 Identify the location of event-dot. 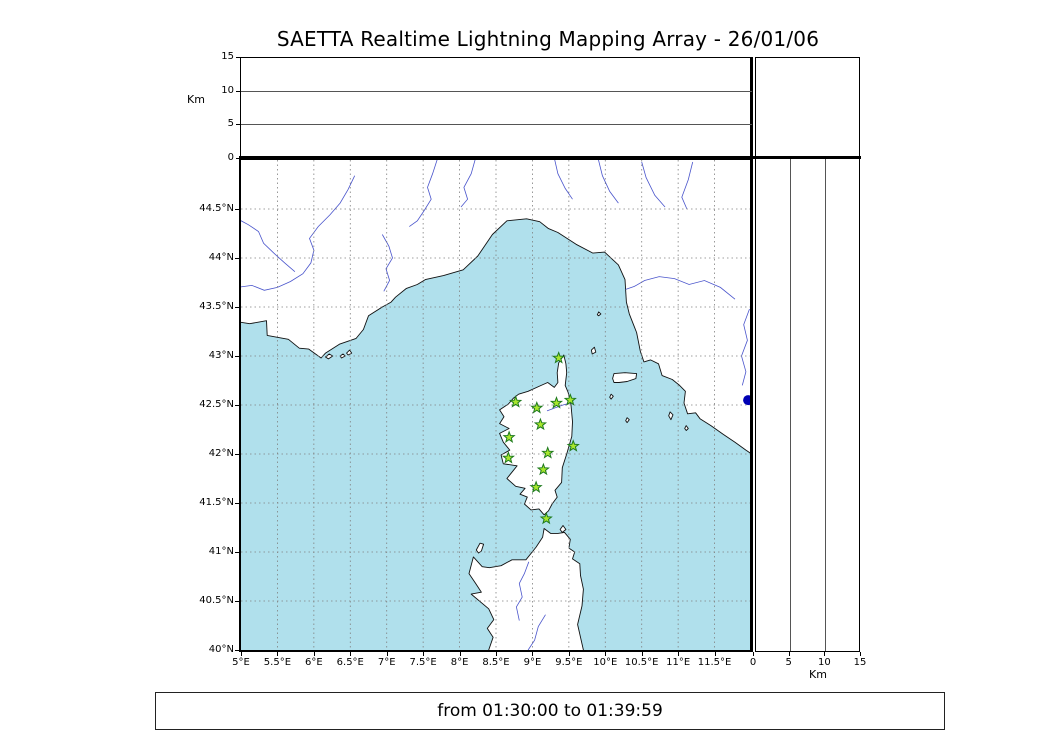
(747, 400).